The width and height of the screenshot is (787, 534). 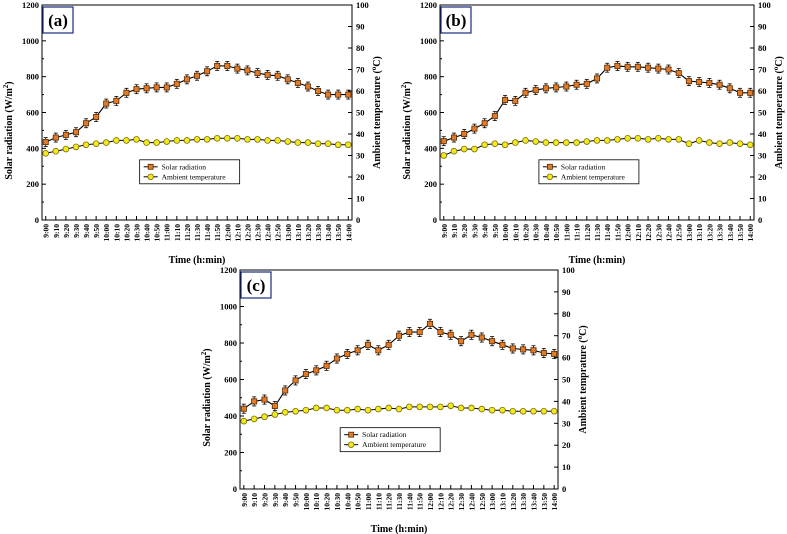 I want to click on x-tick-label: 10:00, so click(x=505, y=233).